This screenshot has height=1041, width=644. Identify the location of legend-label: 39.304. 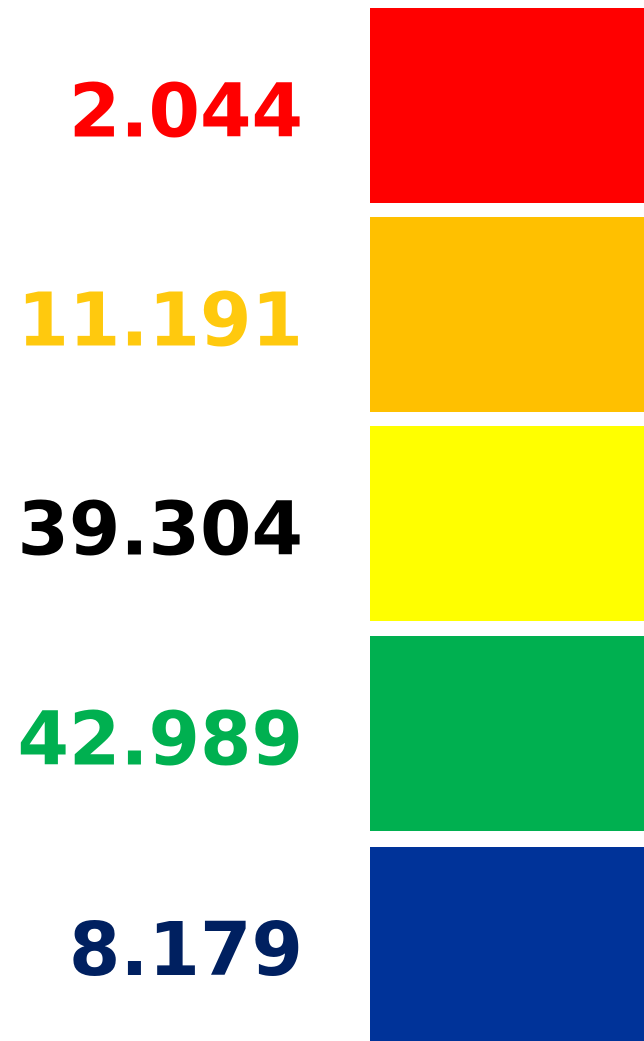
(160, 530).